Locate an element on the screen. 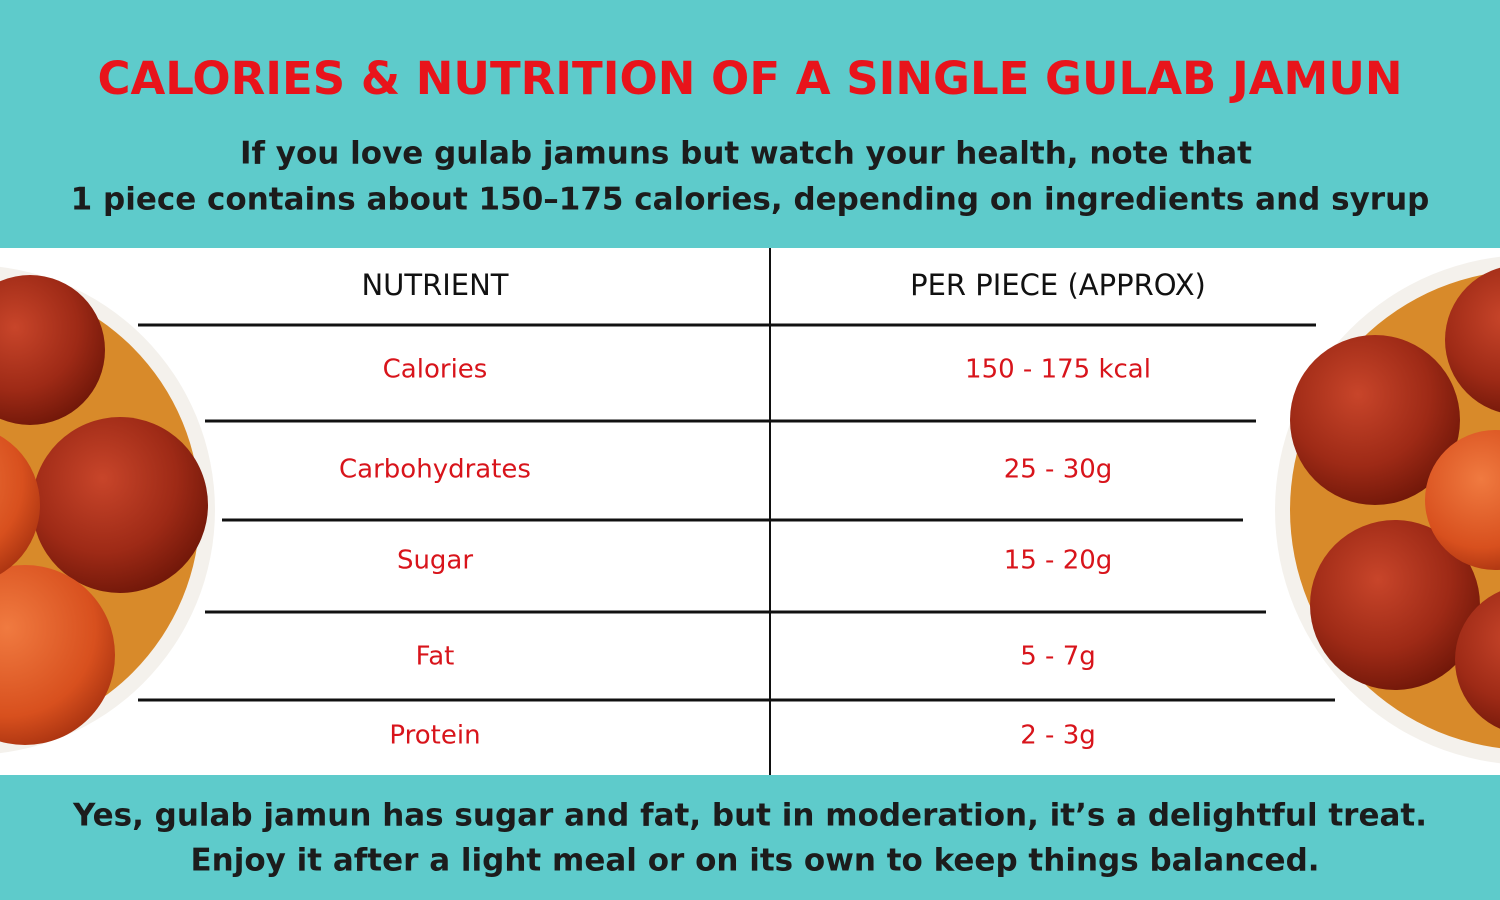 This screenshot has height=900, width=1500. nutrient-amount: 2 - 3g is located at coordinates (1058, 736).